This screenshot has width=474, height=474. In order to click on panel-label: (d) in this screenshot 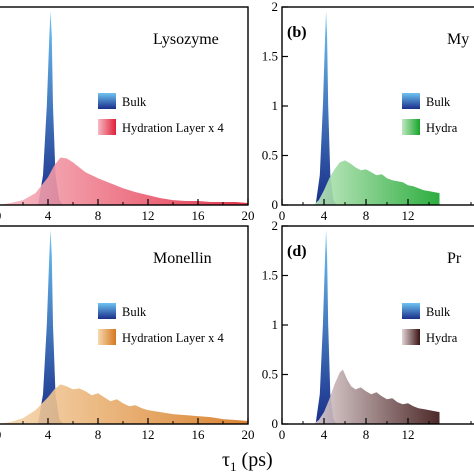, I will do `click(297, 251)`.